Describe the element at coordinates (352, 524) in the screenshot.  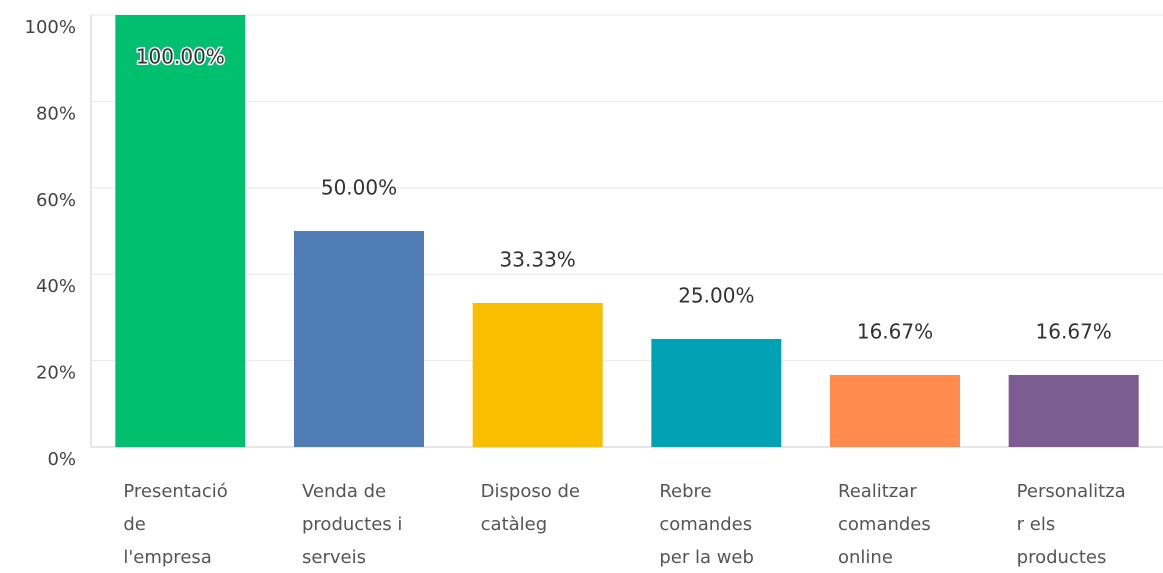
I see `x-tick-label: Venda de productes i serveis` at that location.